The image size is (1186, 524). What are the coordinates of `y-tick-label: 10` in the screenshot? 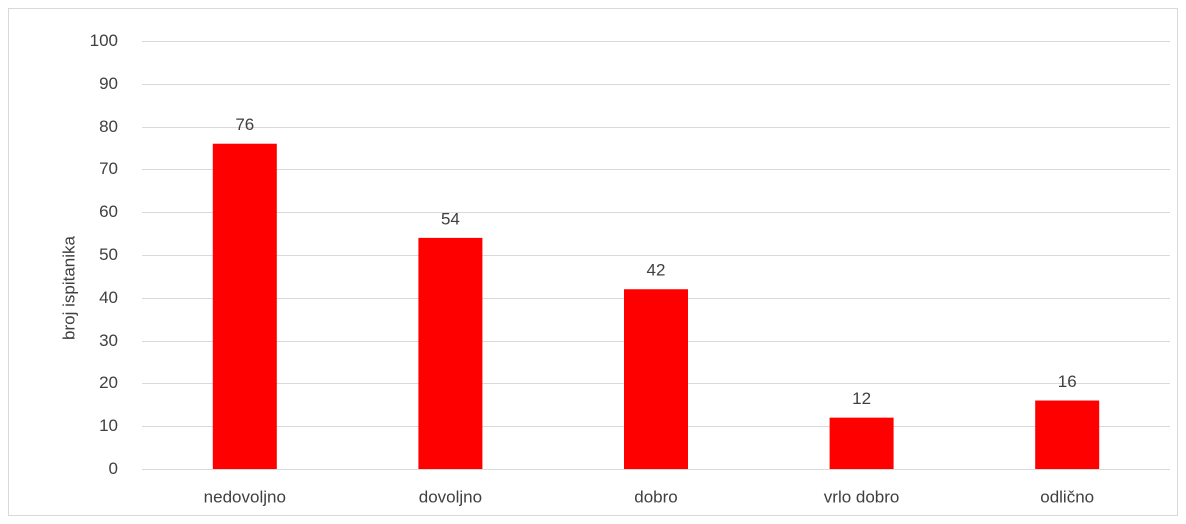 It's located at (108, 425).